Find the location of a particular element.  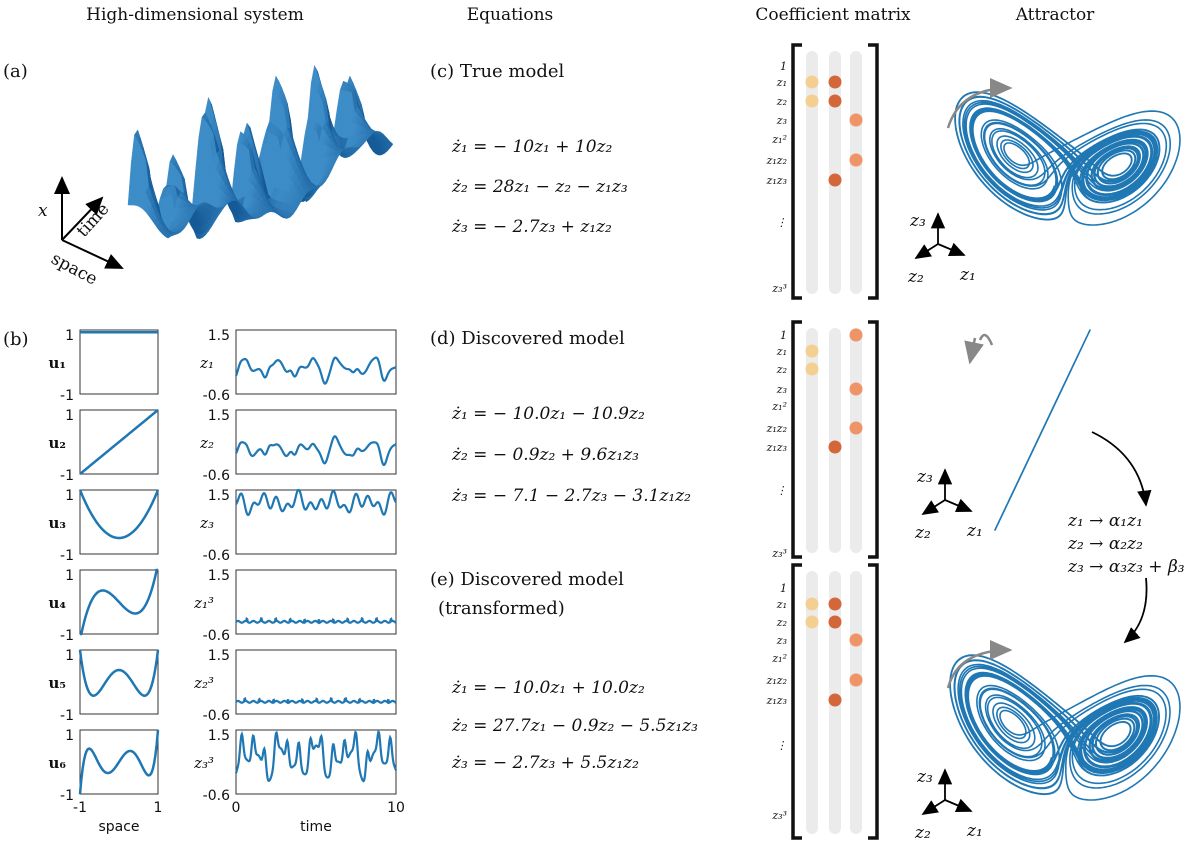

series-label: z₁³ is located at coordinates (203, 603).